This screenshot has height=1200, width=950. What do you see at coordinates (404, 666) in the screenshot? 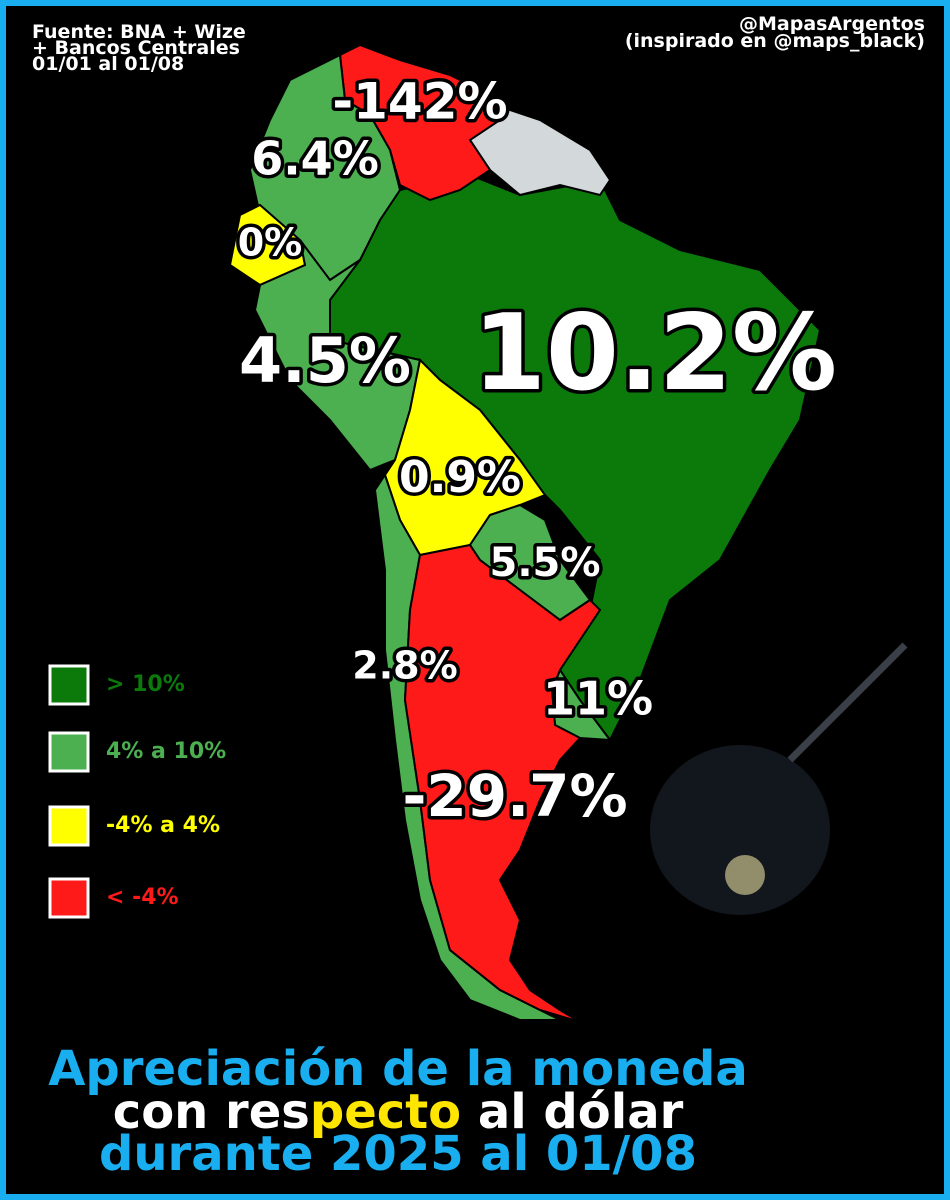
I see `value-label: 2.8%` at bounding box center [404, 666].